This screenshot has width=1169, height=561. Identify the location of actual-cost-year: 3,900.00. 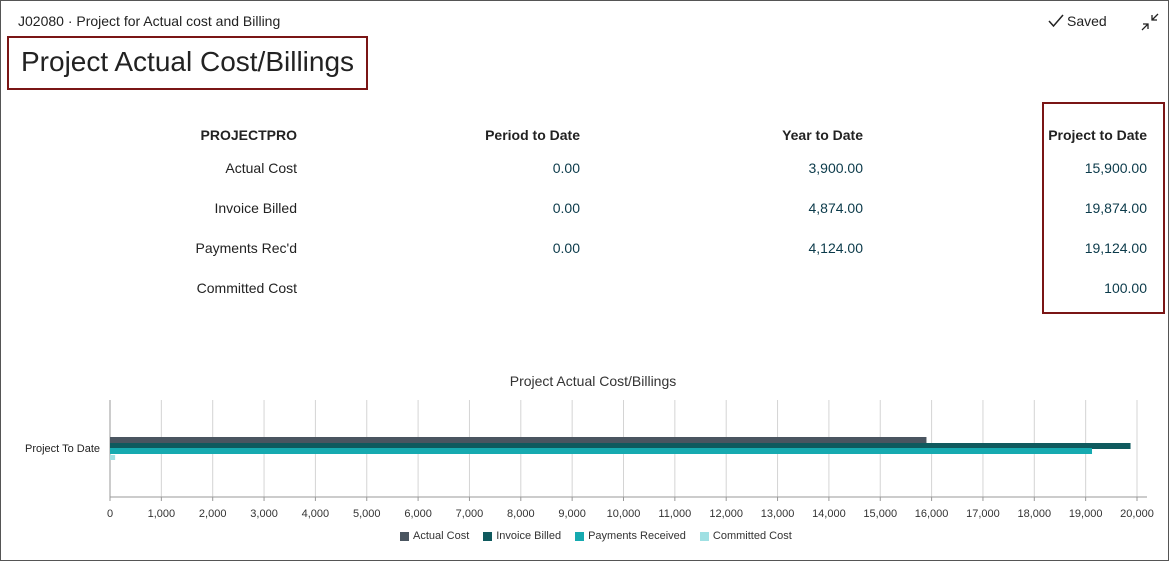
(836, 168).